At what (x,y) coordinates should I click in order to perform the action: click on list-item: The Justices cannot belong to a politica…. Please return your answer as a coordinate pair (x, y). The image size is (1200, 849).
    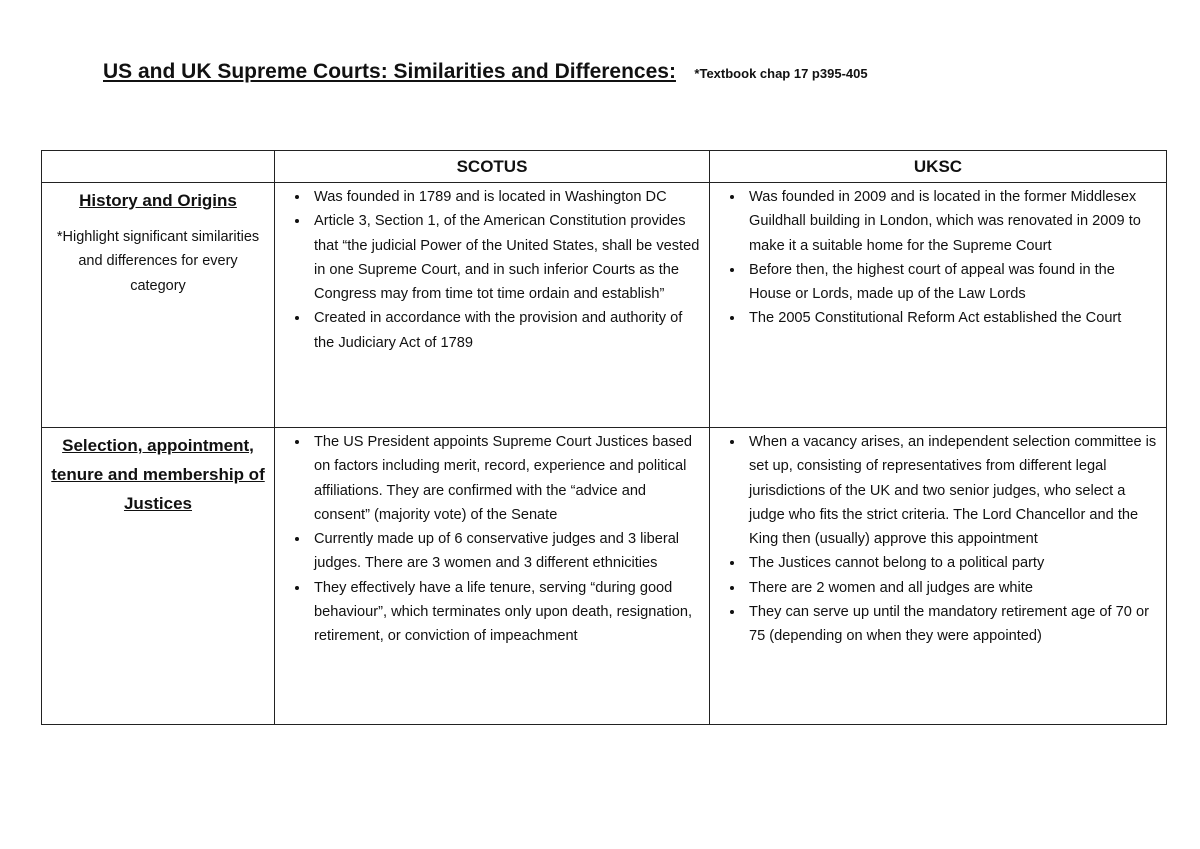
    Looking at the image, I should click on (952, 563).